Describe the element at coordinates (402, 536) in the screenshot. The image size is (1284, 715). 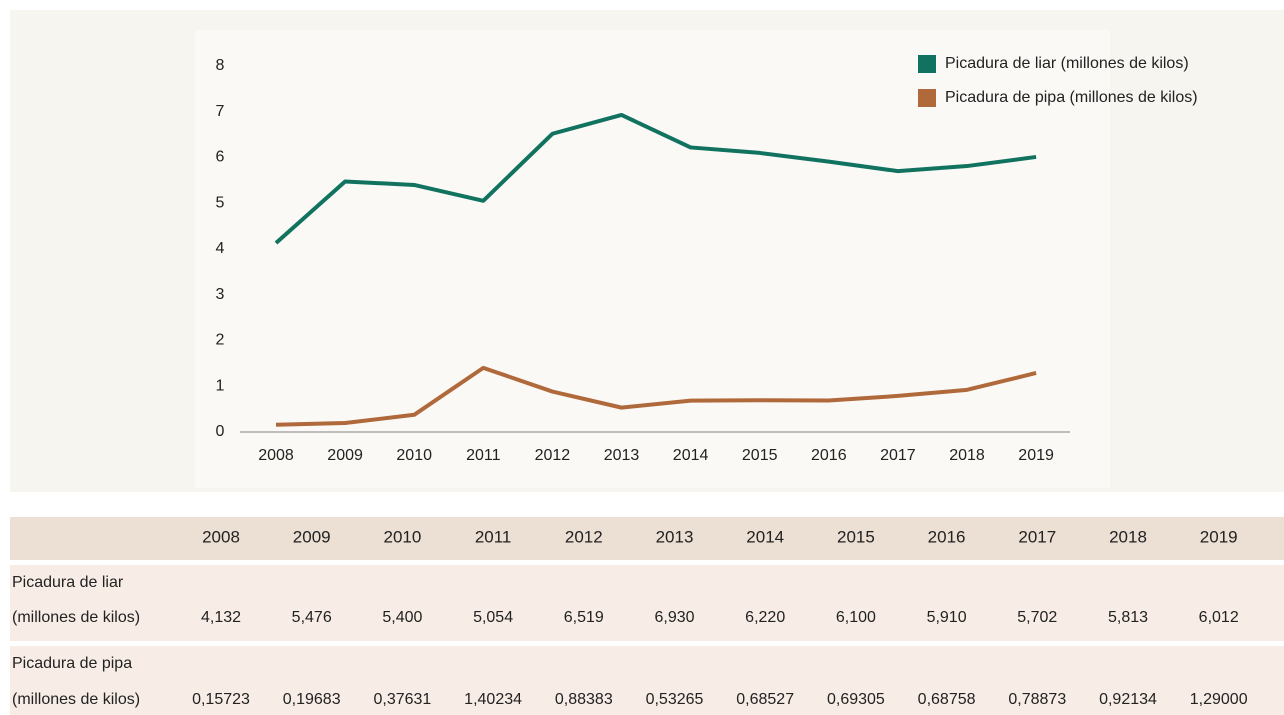
I see `table-header-cell: 2010` at that location.